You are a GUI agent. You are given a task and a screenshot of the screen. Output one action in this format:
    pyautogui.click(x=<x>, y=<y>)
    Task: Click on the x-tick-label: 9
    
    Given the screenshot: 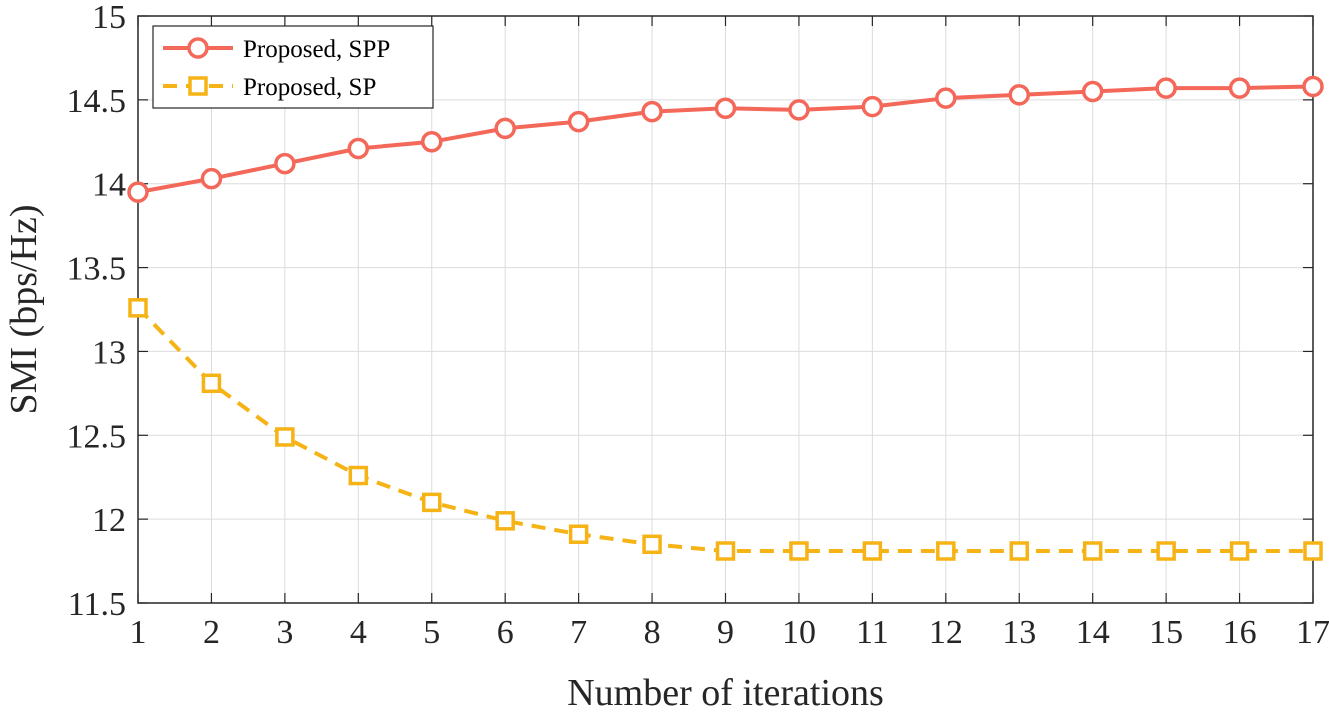 What is the action you would take?
    pyautogui.click(x=725, y=632)
    